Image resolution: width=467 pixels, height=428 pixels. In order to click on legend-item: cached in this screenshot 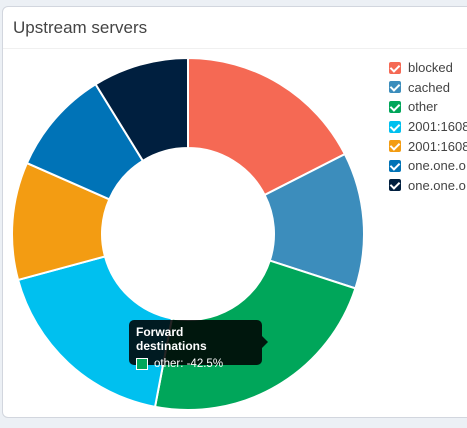, I will do `click(428, 88)`.